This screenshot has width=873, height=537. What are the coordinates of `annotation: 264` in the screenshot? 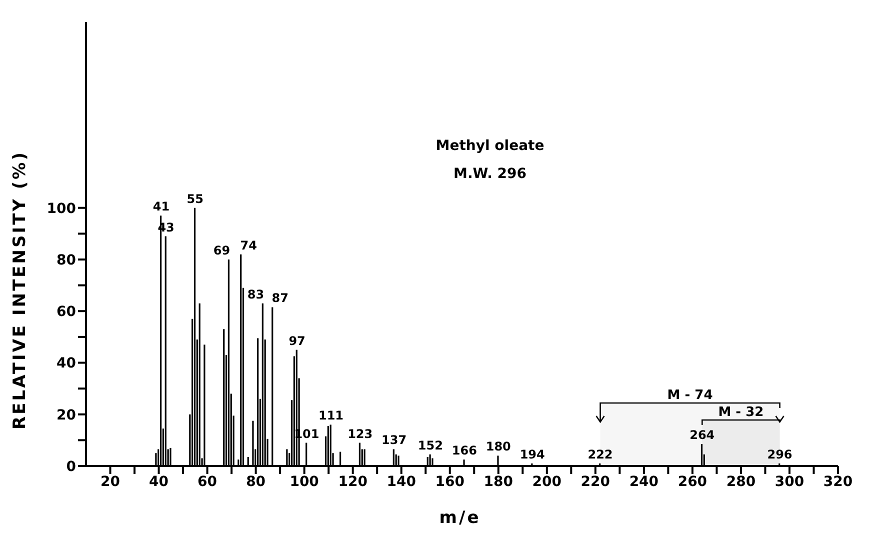 It's located at (702, 435).